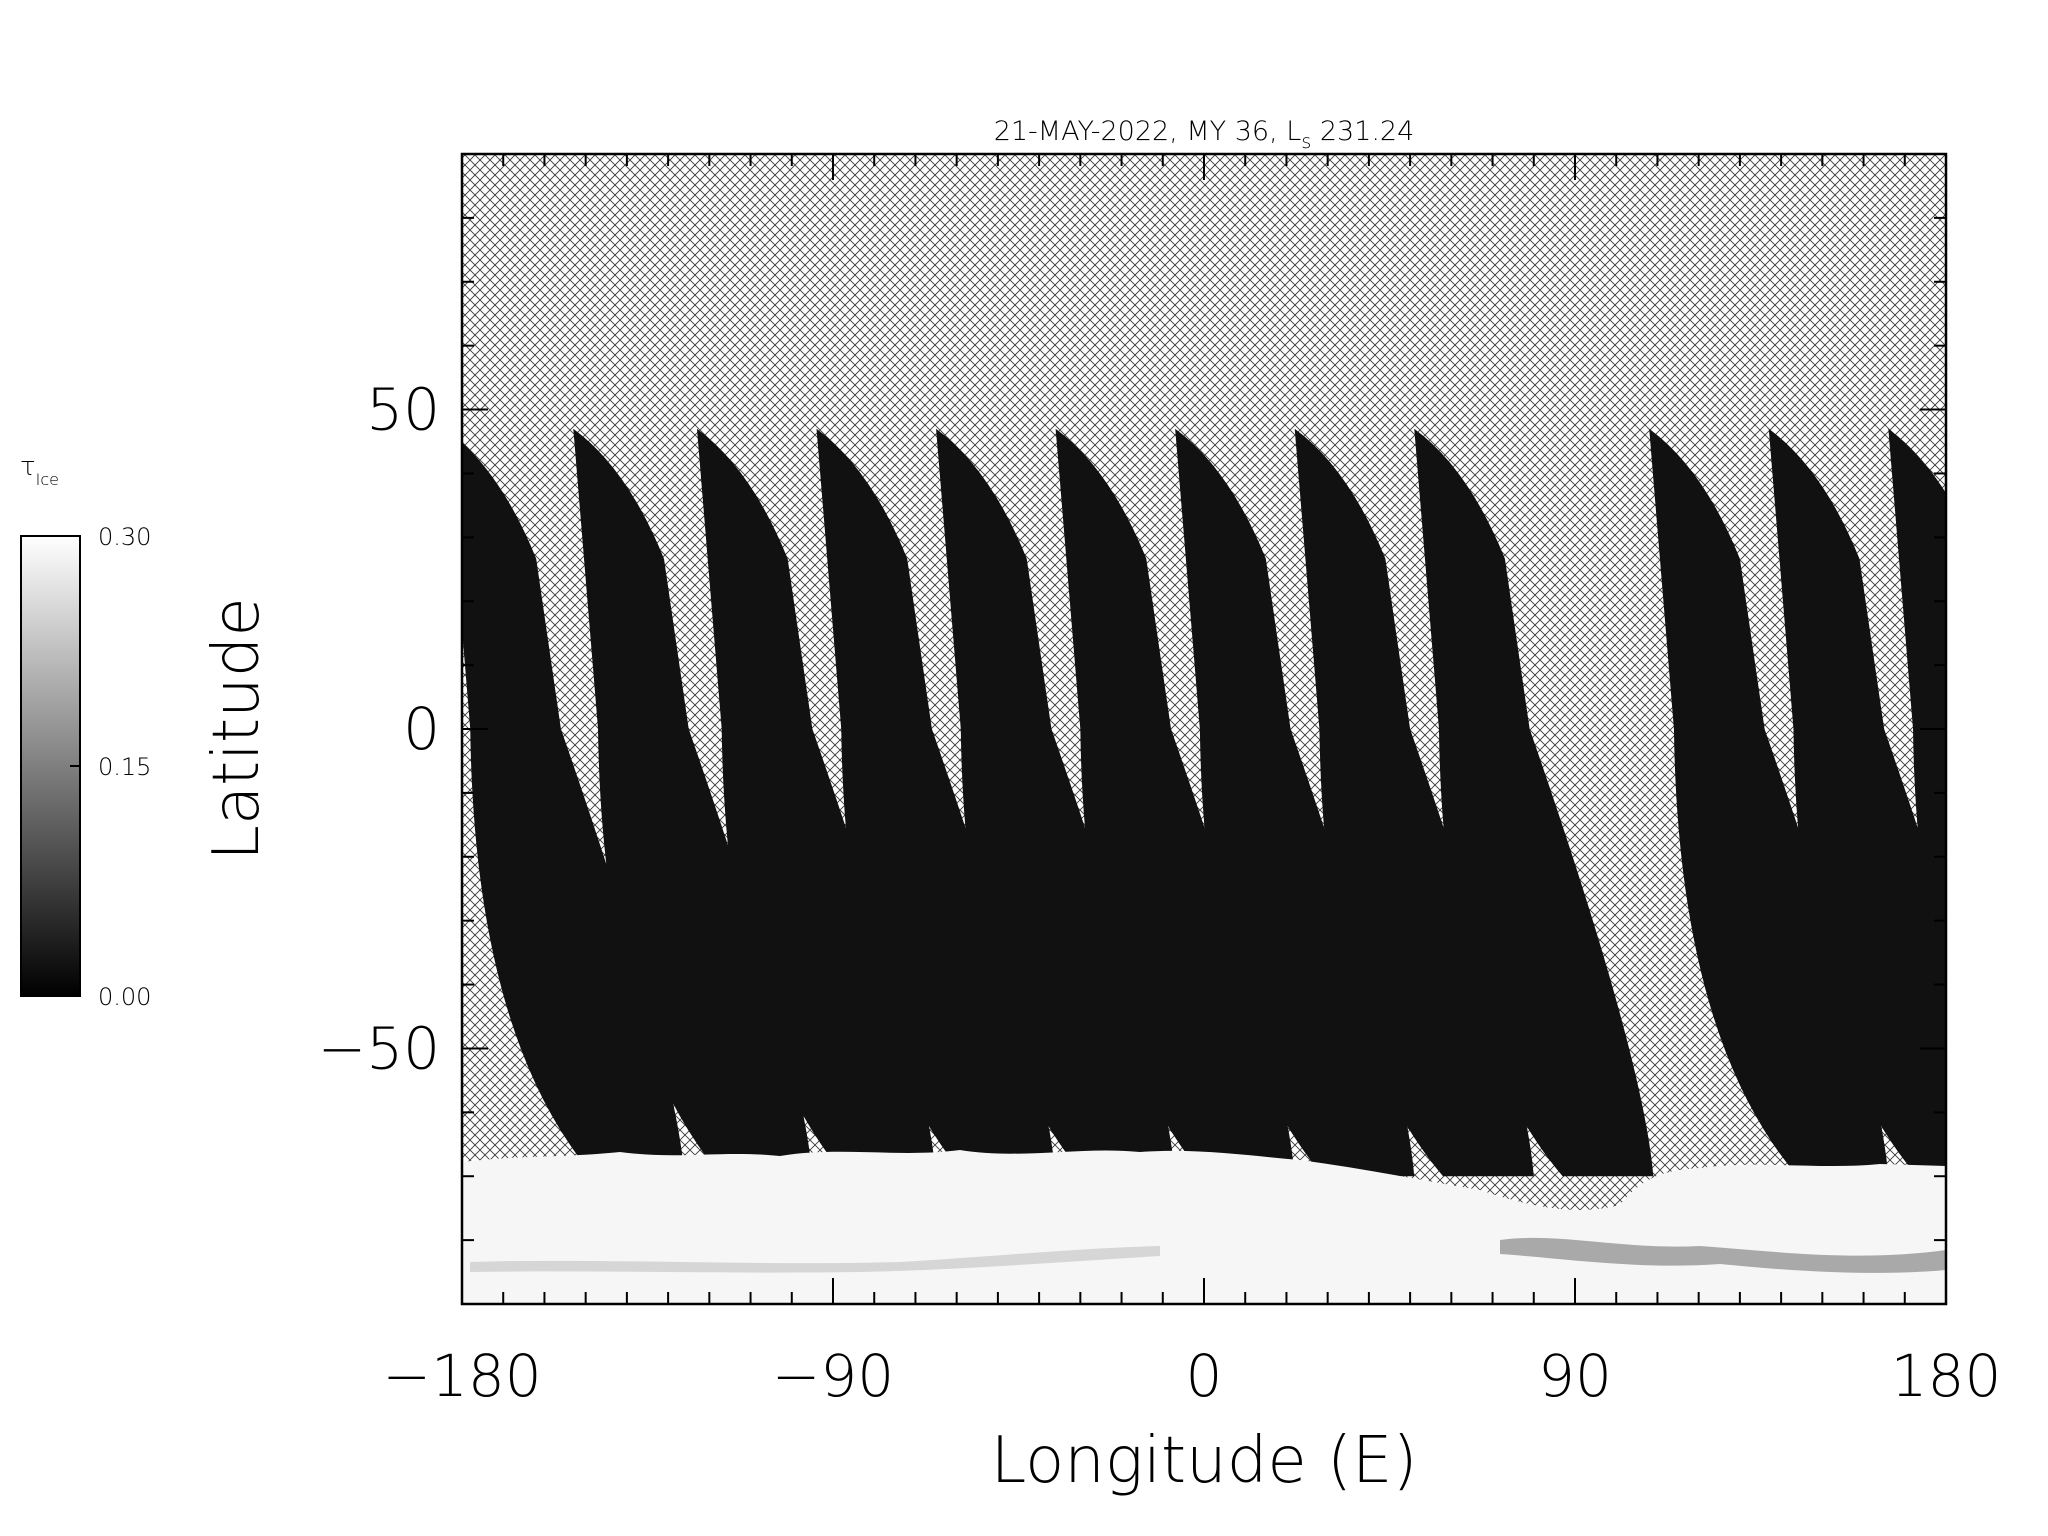  Describe the element at coordinates (237, 728) in the screenshot. I see `y-axis-label: Latitude` at that location.